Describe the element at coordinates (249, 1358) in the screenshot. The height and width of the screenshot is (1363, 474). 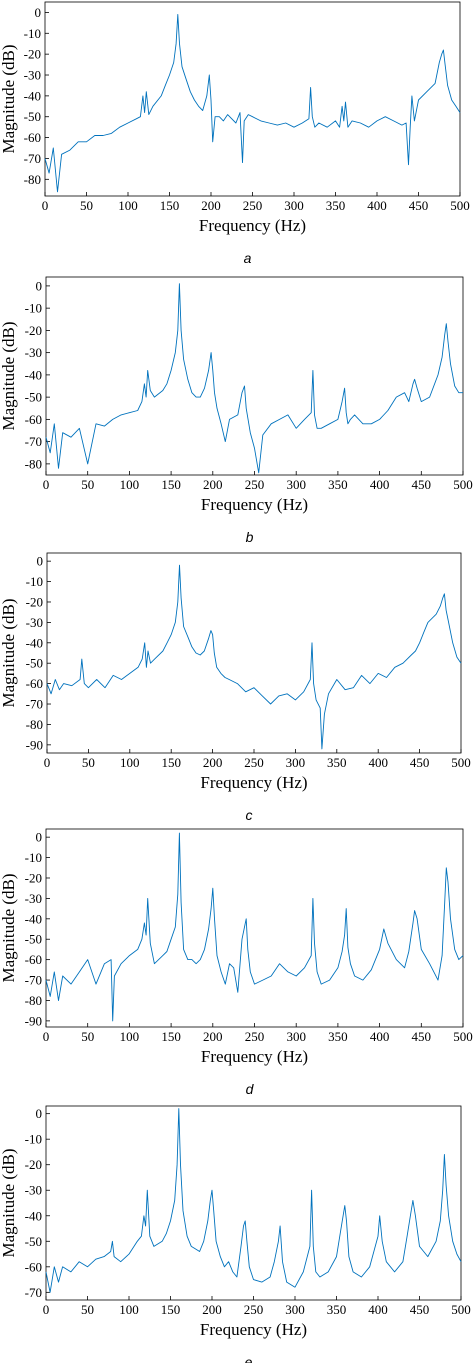
I see `panel-caption: e` at that location.